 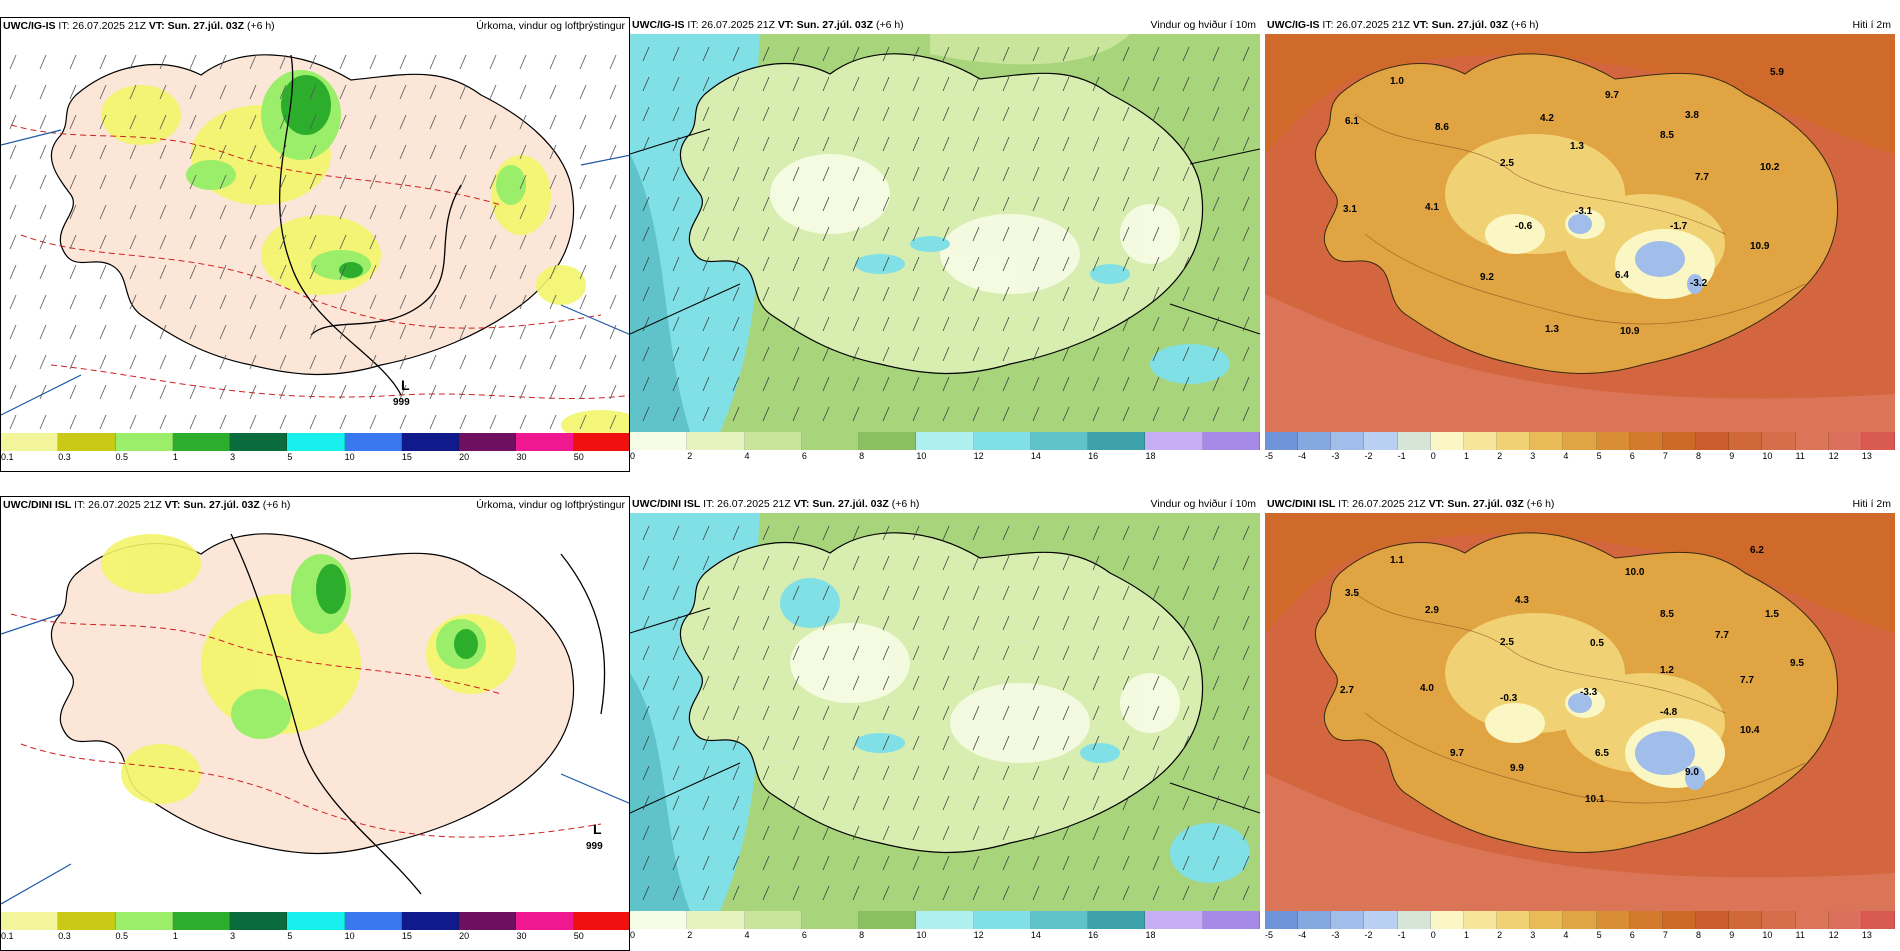 What do you see at coordinates (945, 441) in the screenshot?
I see `wind-colorbar` at bounding box center [945, 441].